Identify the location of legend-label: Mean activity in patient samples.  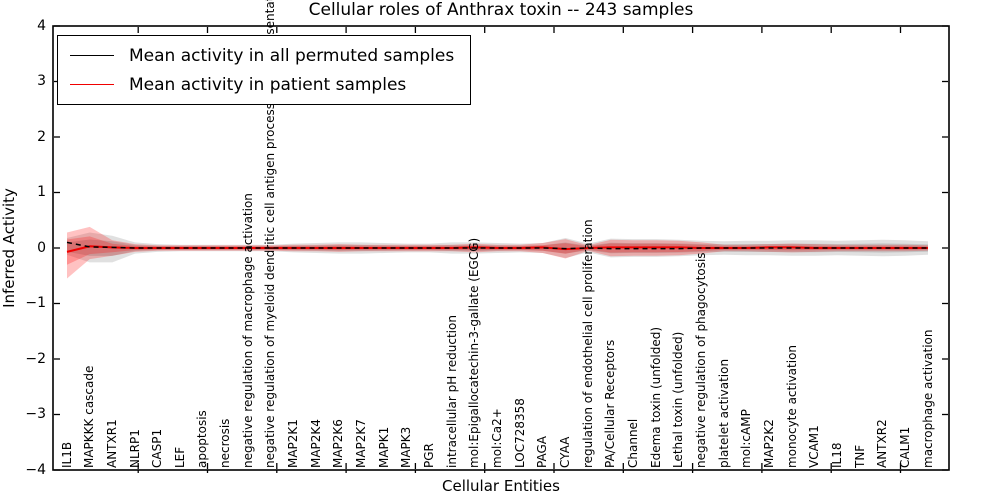
(268, 84).